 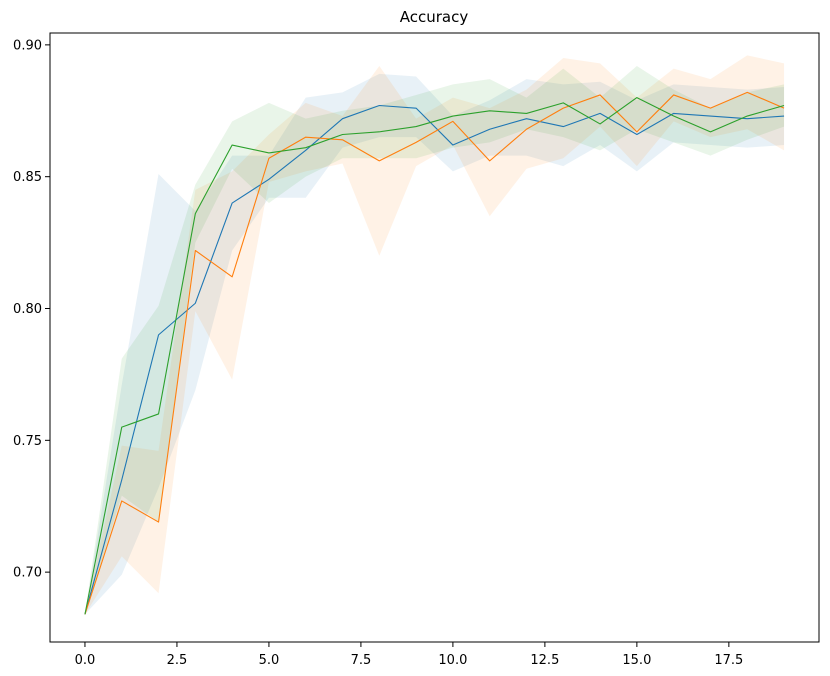 What do you see at coordinates (452, 660) in the screenshot?
I see `x-tick-label: 10.0` at bounding box center [452, 660].